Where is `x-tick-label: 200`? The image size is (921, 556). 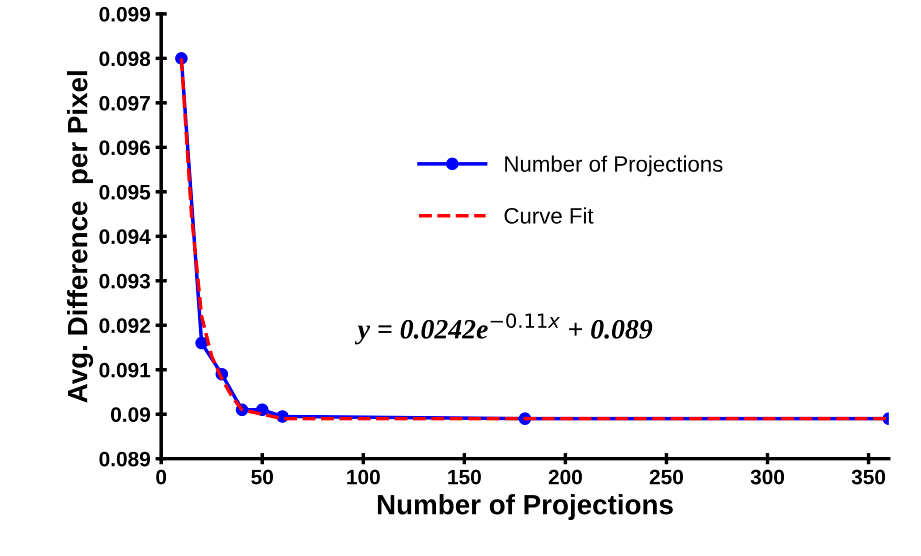 x-tick-label: 200 is located at coordinates (565, 477).